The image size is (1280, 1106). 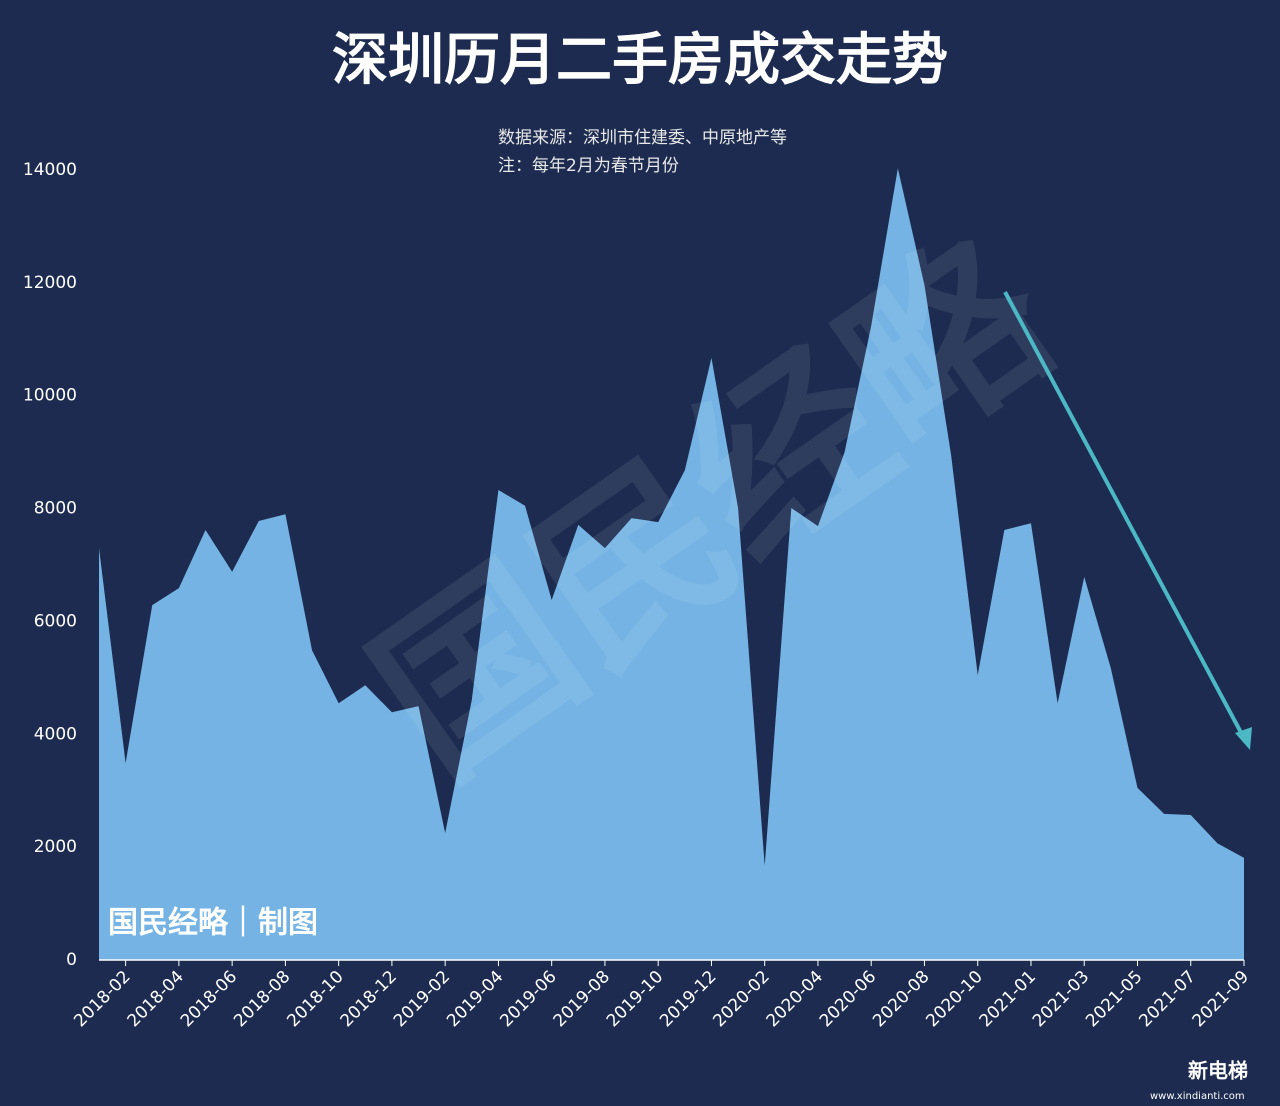 What do you see at coordinates (71, 960) in the screenshot?
I see `y-tick-label: 0` at bounding box center [71, 960].